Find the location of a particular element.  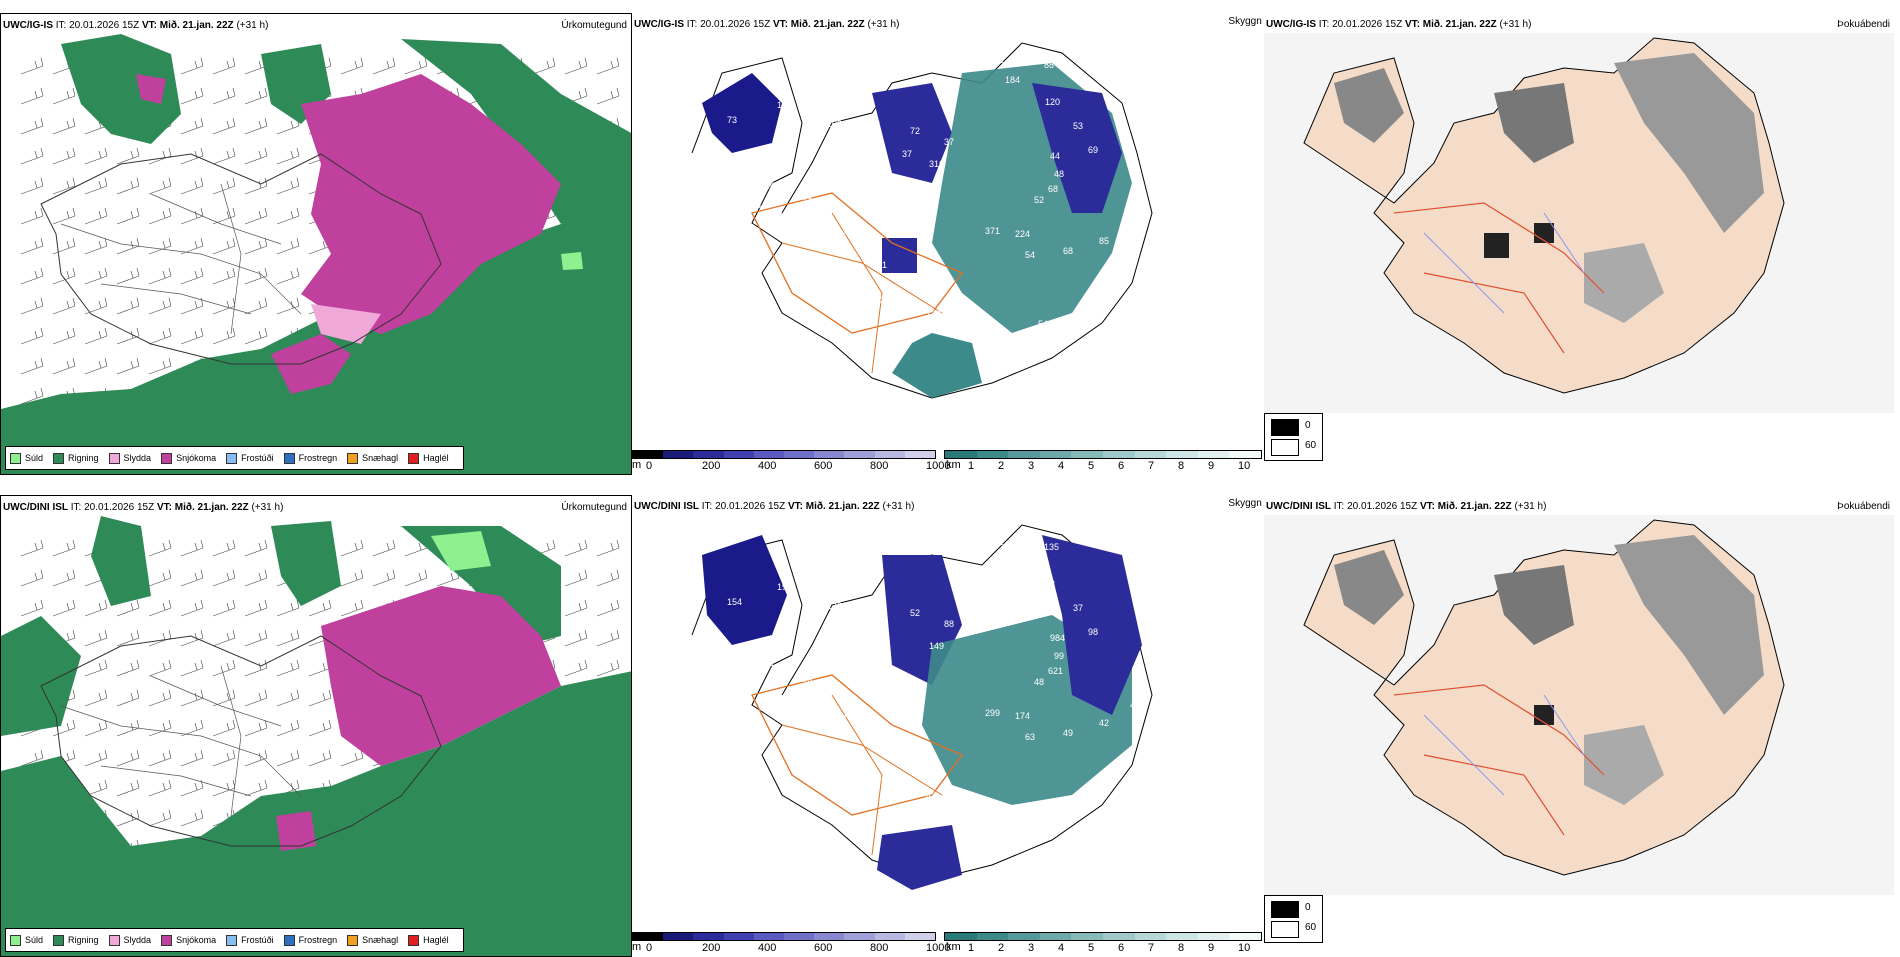

visibility-value-label: 192 is located at coordinates (784, 587).